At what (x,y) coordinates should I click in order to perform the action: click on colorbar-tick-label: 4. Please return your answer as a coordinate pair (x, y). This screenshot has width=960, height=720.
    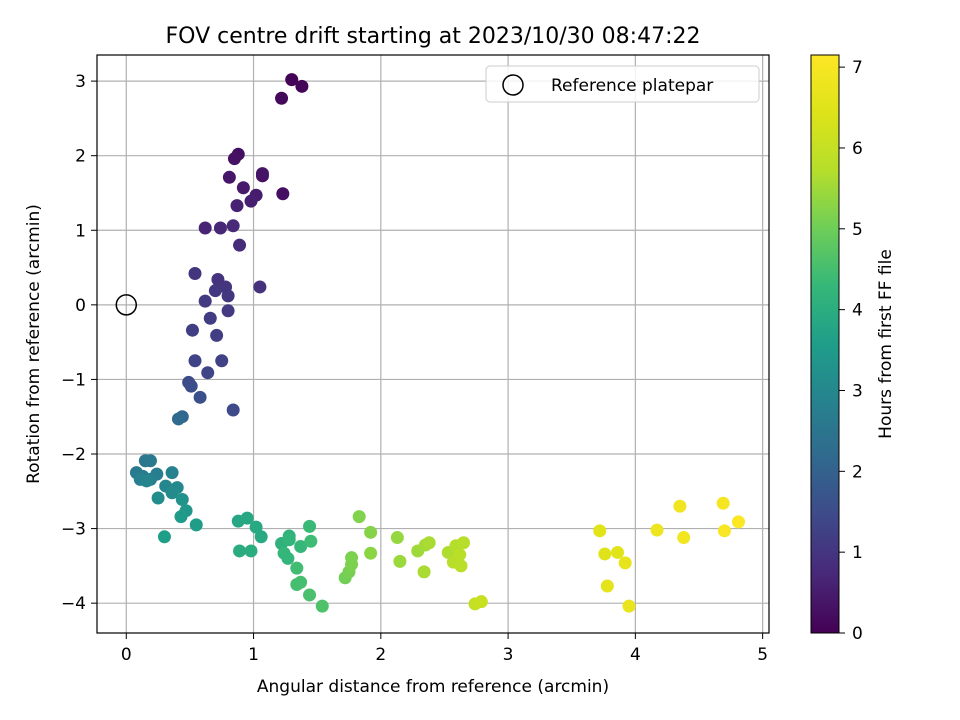
    Looking at the image, I should click on (857, 311).